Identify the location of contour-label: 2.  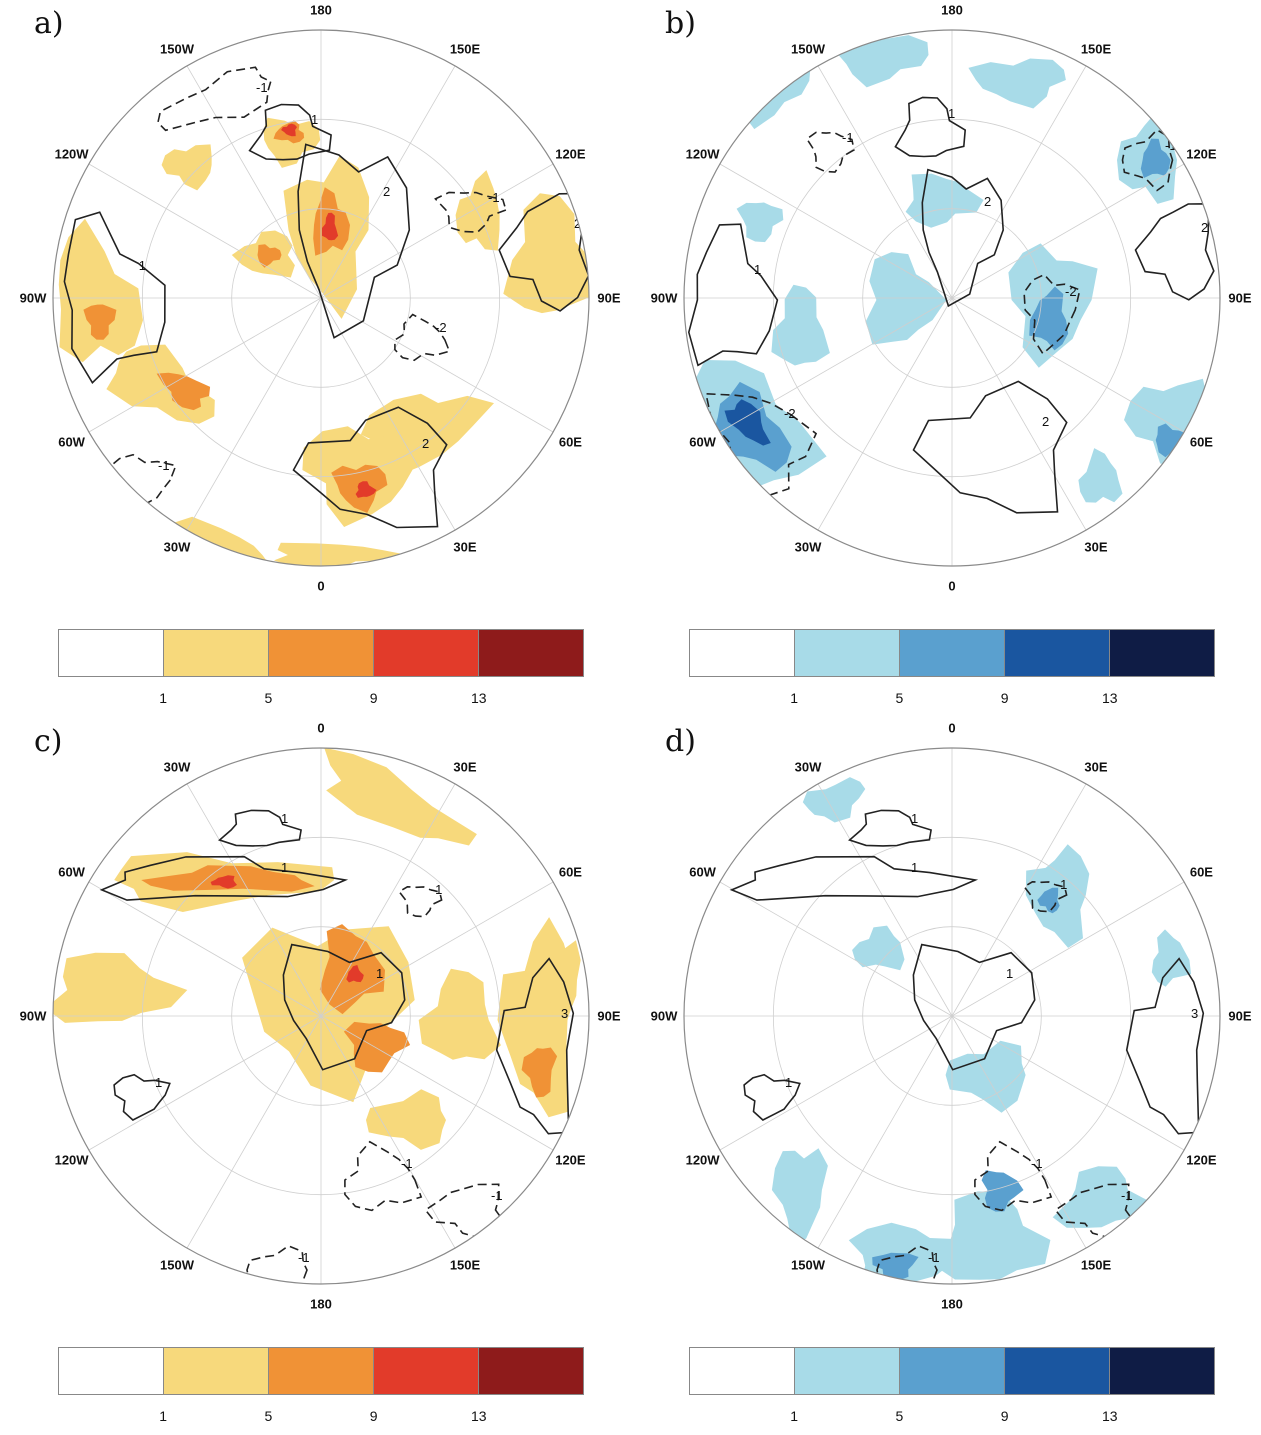
(577, 223).